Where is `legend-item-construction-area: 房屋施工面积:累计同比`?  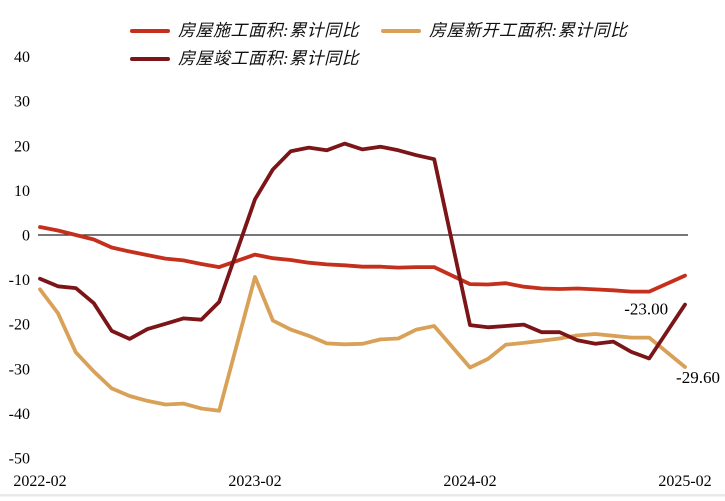 legend-item-construction-area: 房屋施工面积:累计同比 is located at coordinates (244, 31).